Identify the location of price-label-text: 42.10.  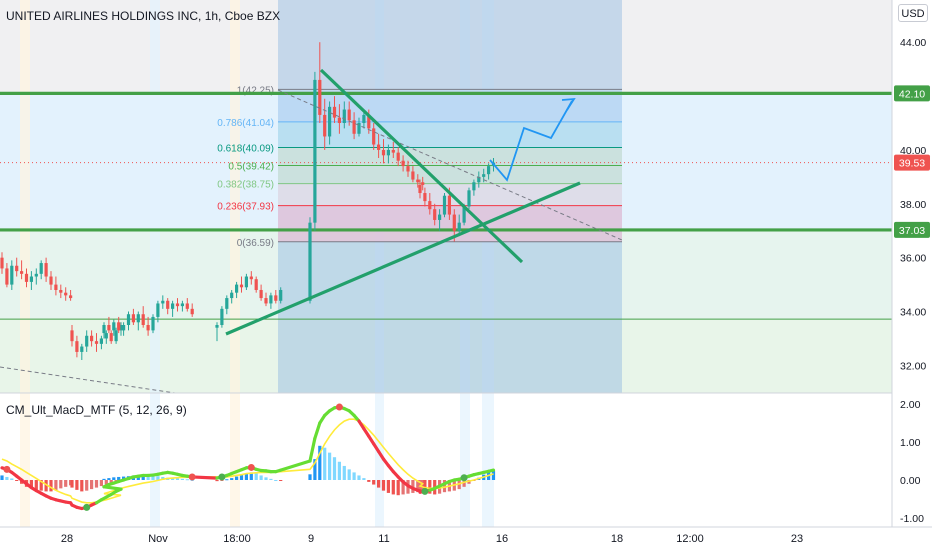
(912, 94).